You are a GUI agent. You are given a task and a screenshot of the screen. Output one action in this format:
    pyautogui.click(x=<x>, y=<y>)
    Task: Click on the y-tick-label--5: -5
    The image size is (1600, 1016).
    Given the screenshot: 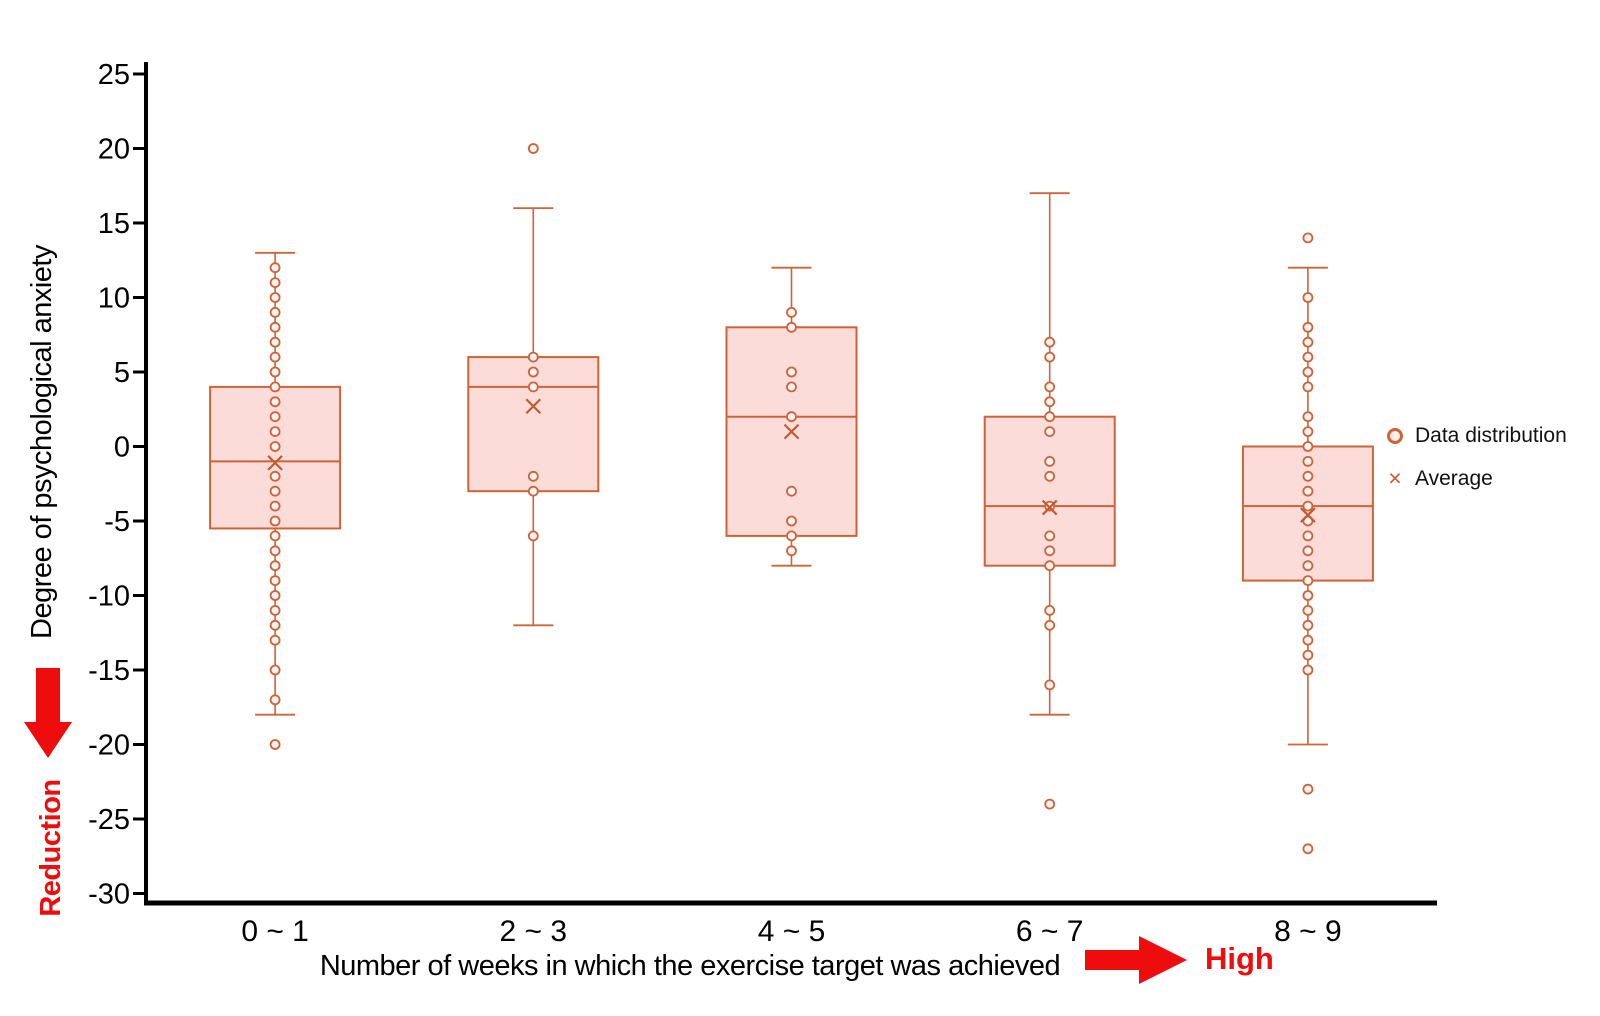 What is the action you would take?
    pyautogui.click(x=117, y=522)
    